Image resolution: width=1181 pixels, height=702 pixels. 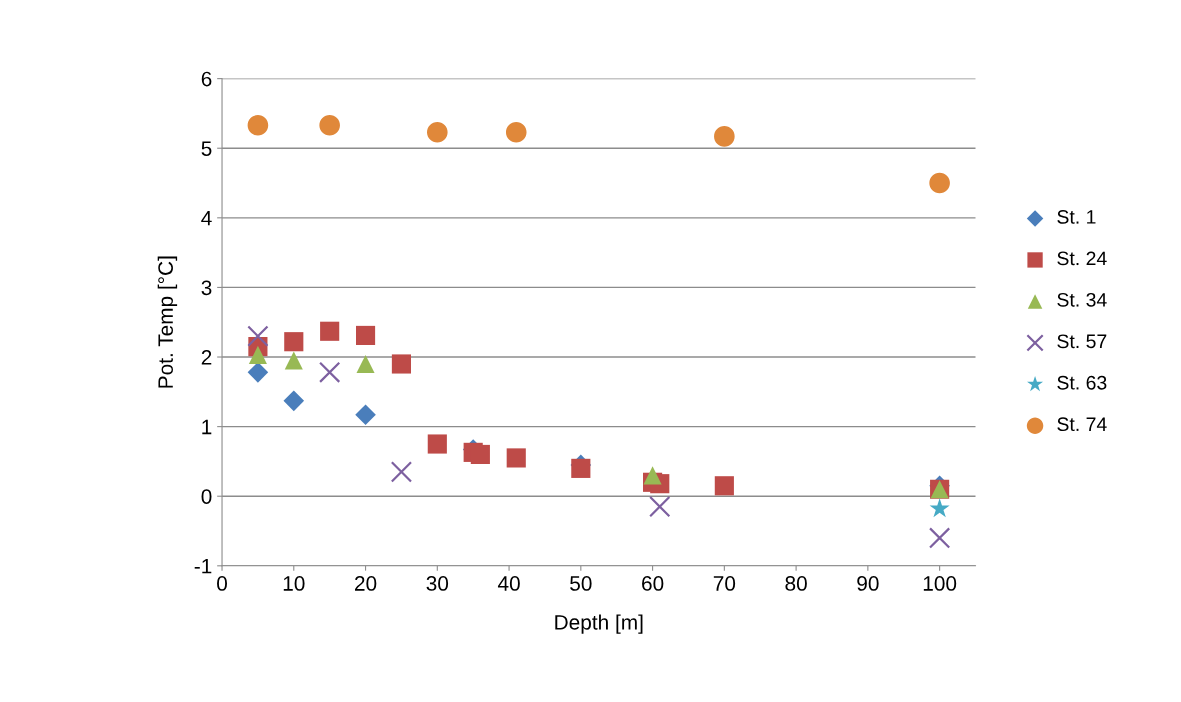 What do you see at coordinates (366, 583) in the screenshot?
I see `x-tick-label: 20` at bounding box center [366, 583].